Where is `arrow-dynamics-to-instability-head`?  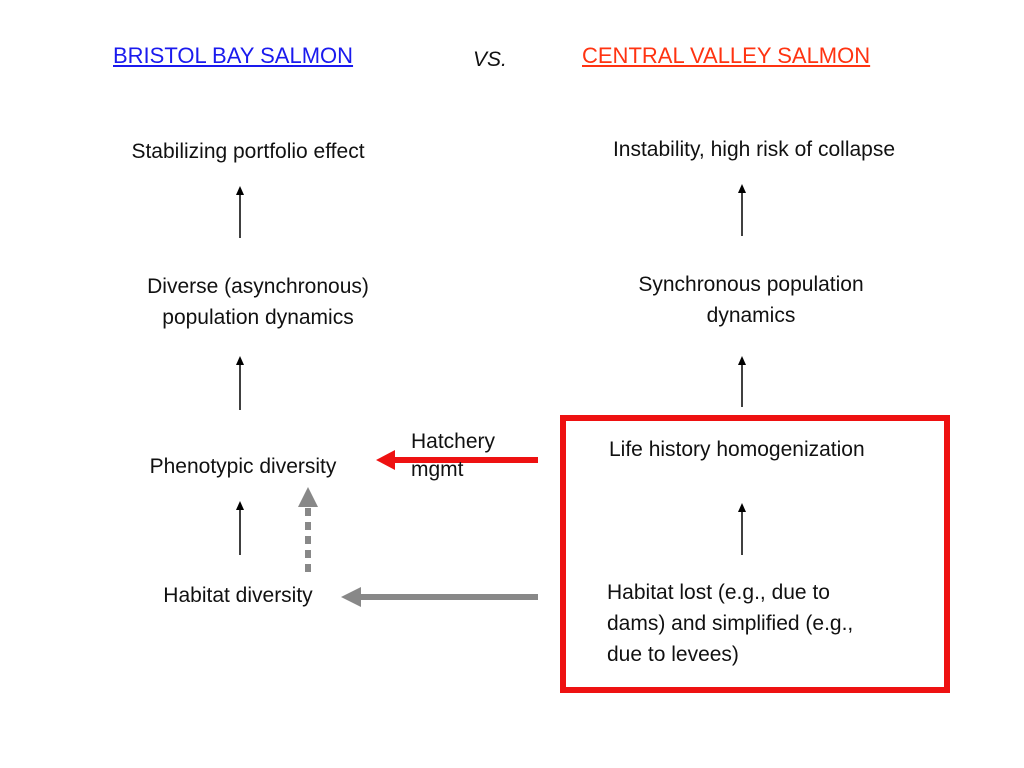 arrow-dynamics-to-instability-head is located at coordinates (742, 188).